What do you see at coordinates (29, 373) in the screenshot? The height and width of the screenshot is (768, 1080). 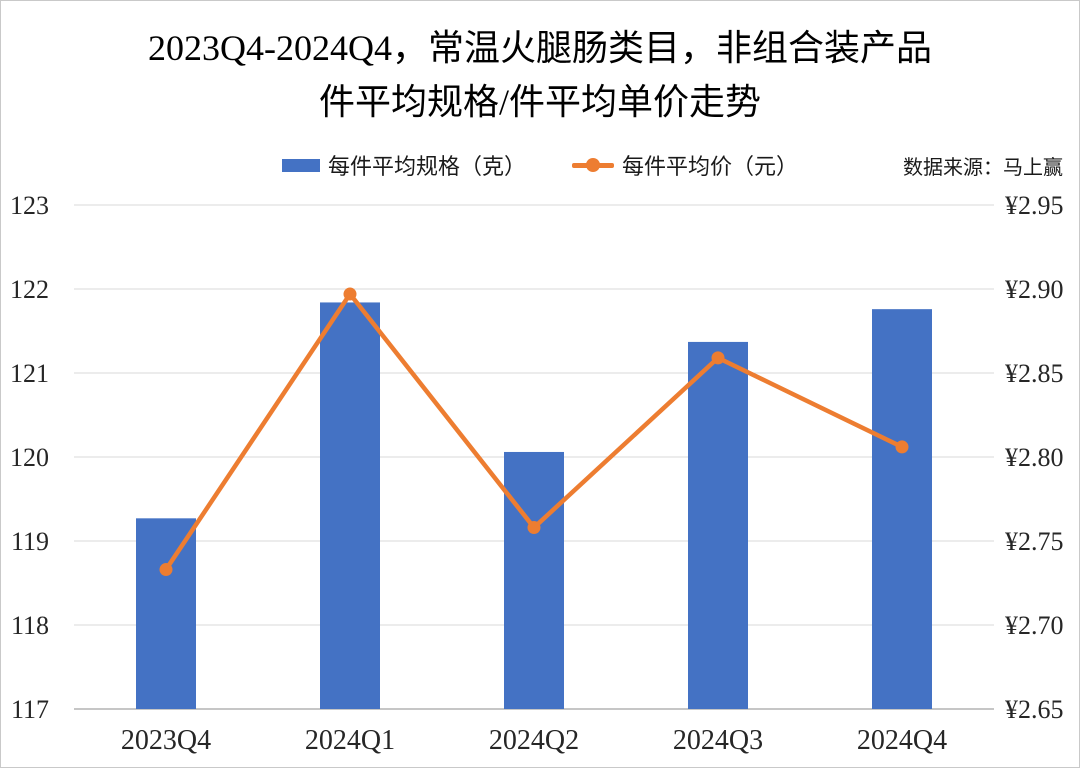 I see `left-axis-tick: 121` at bounding box center [29, 373].